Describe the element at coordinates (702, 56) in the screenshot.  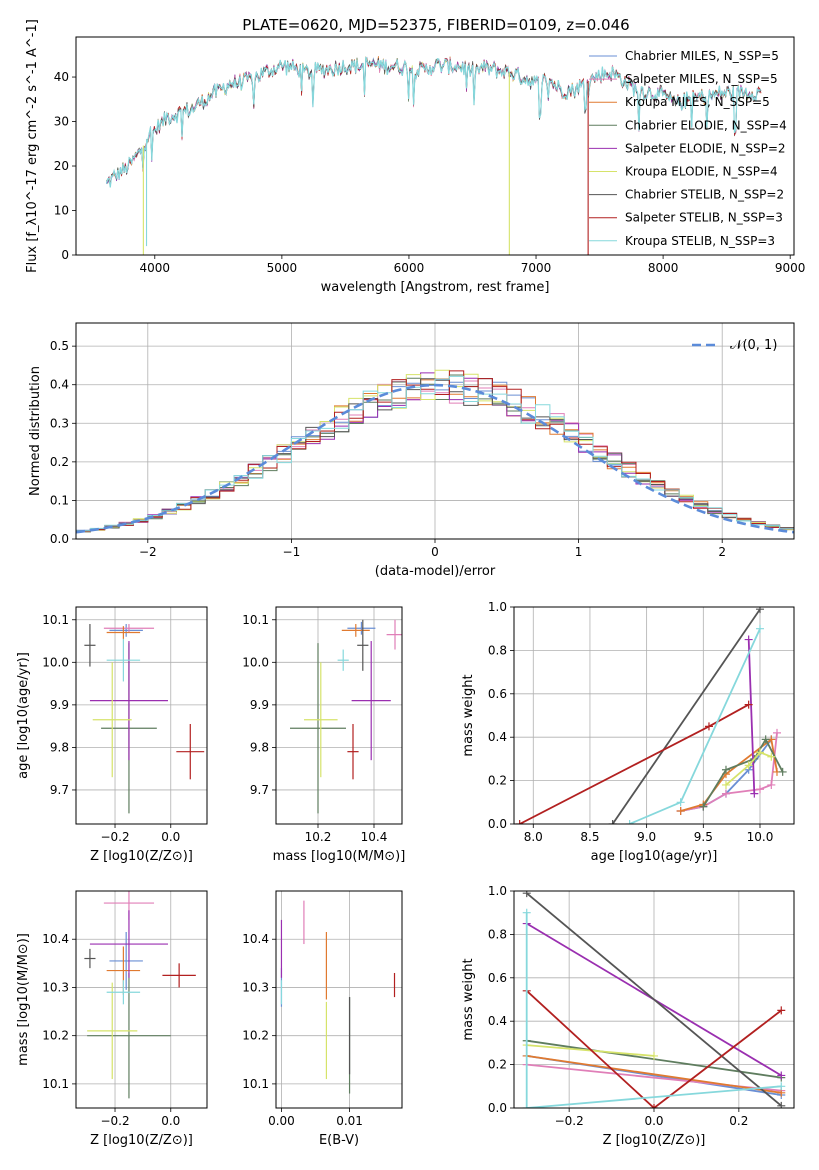
I see `legend-label: Chabrier MILES, N_SSP=5` at that location.